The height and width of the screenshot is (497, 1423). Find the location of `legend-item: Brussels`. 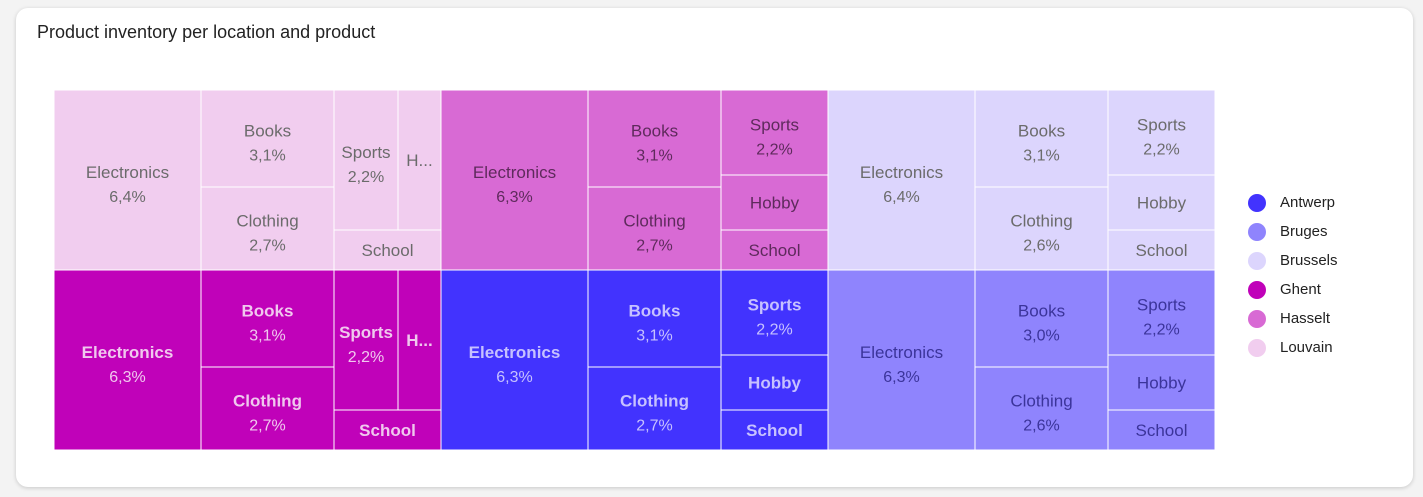

legend-item: Brussels is located at coordinates (1293, 260).